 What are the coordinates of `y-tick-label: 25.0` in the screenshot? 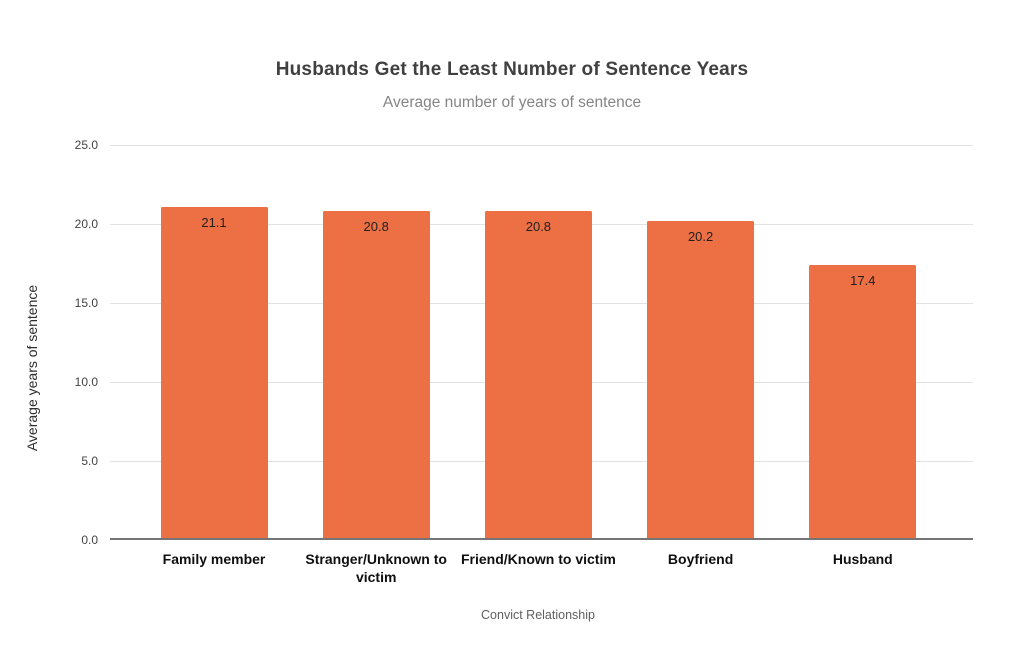 It's located at (86, 145).